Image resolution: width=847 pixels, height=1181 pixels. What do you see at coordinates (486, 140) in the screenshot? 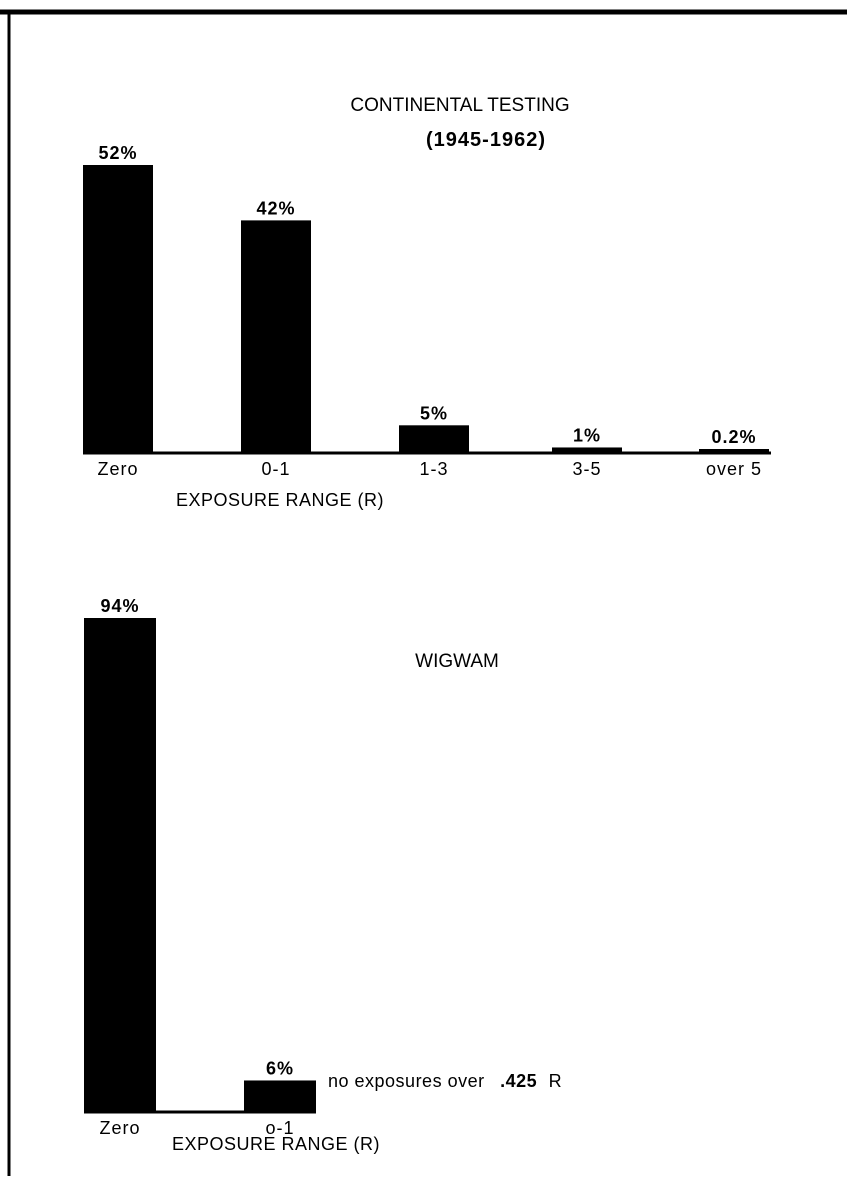
I see `chart1-subtitle: (1945-1962)` at bounding box center [486, 140].